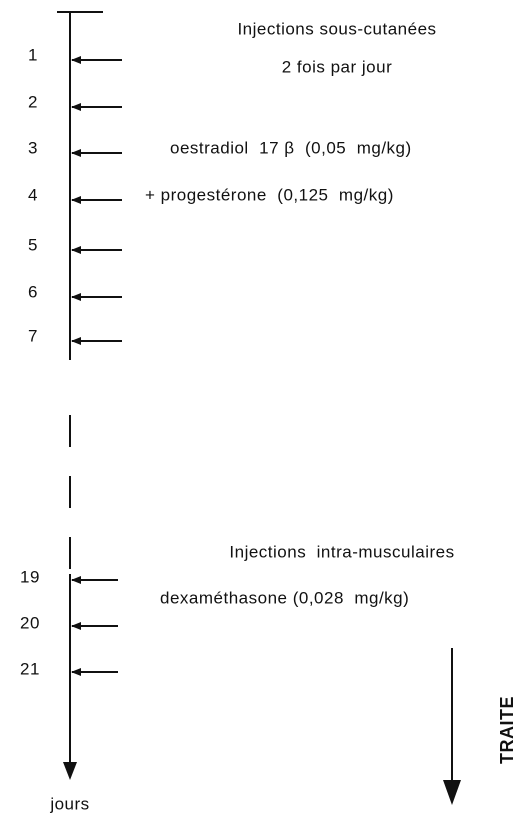  Describe the element at coordinates (69, 803) in the screenshot. I see `axis-label: jours` at that location.